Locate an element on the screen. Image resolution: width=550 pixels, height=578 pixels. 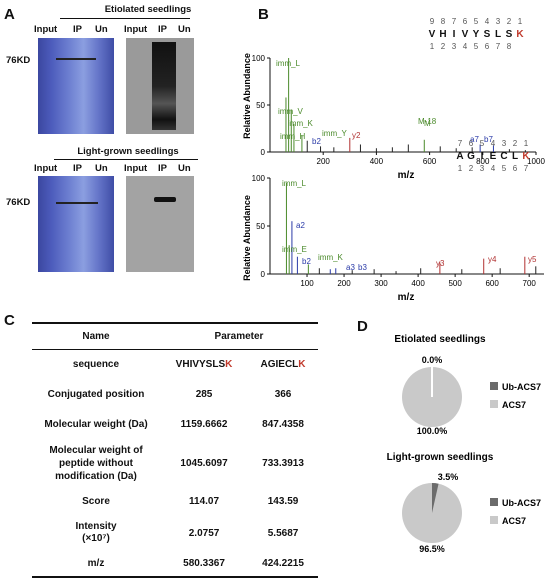
row-value: 580.3367 is located at coordinates (204, 563).